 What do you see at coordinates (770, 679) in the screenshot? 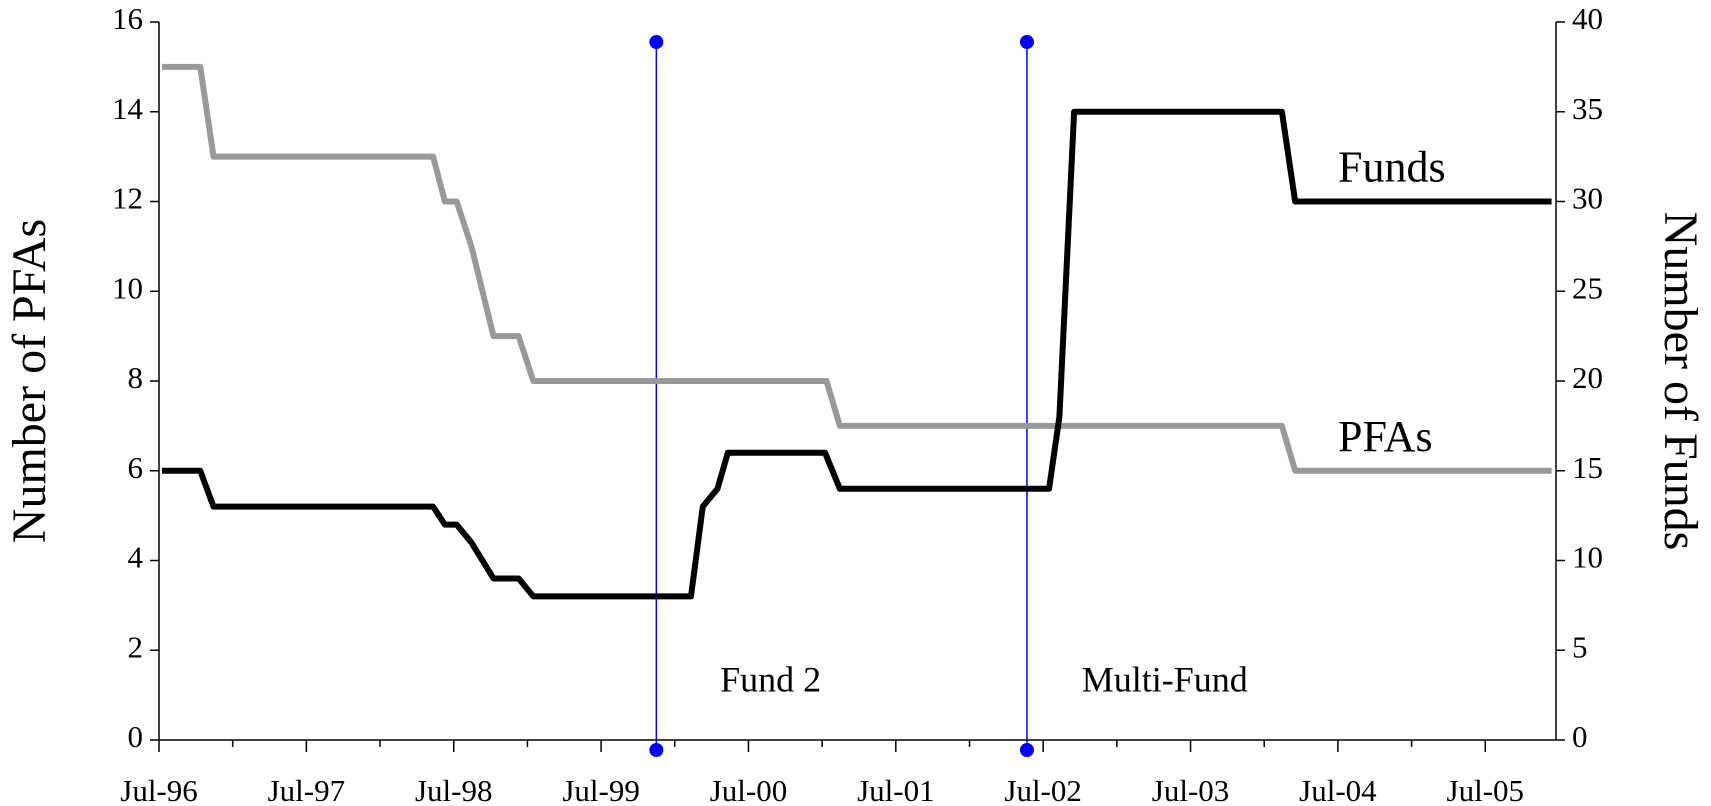
I see `event-label: Fund 2` at bounding box center [770, 679].